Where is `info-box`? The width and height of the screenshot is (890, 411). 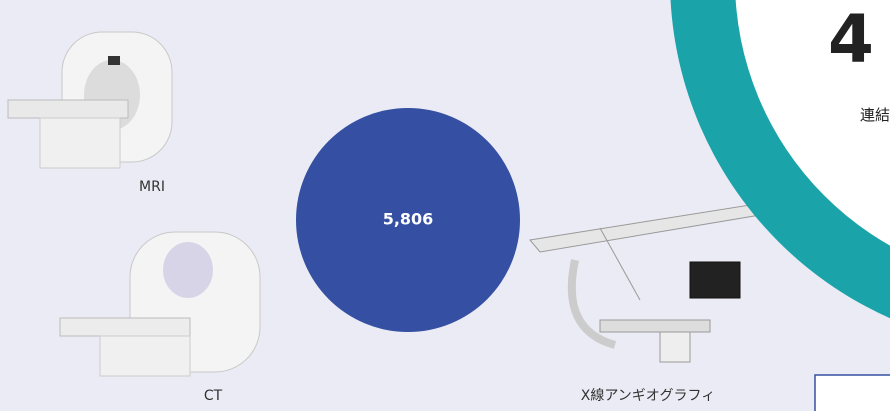 info-box is located at coordinates (852, 392).